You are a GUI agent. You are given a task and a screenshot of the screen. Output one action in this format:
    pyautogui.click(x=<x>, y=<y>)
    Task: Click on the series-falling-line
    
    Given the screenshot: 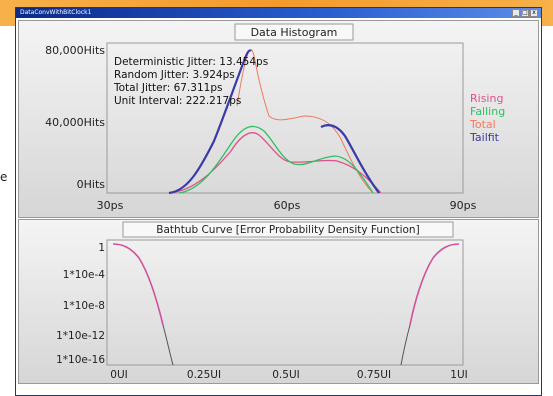 What is the action you would take?
    pyautogui.click(x=276, y=159)
    